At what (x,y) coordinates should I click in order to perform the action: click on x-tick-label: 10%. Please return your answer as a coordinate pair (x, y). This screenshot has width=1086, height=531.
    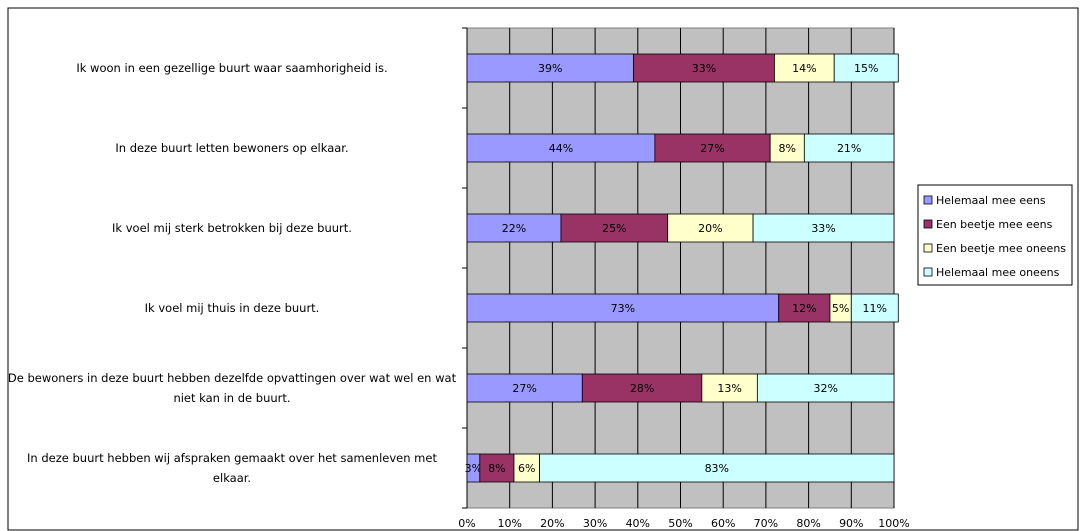
    Looking at the image, I should click on (509, 523).